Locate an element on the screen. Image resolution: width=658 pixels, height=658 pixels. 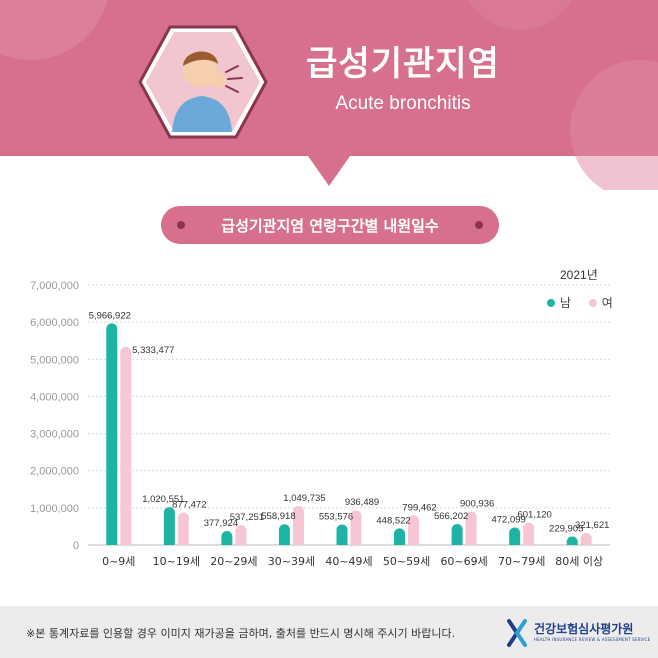
chart-title: 급성기관지염 연령구간별 내원일수 is located at coordinates (330, 226).